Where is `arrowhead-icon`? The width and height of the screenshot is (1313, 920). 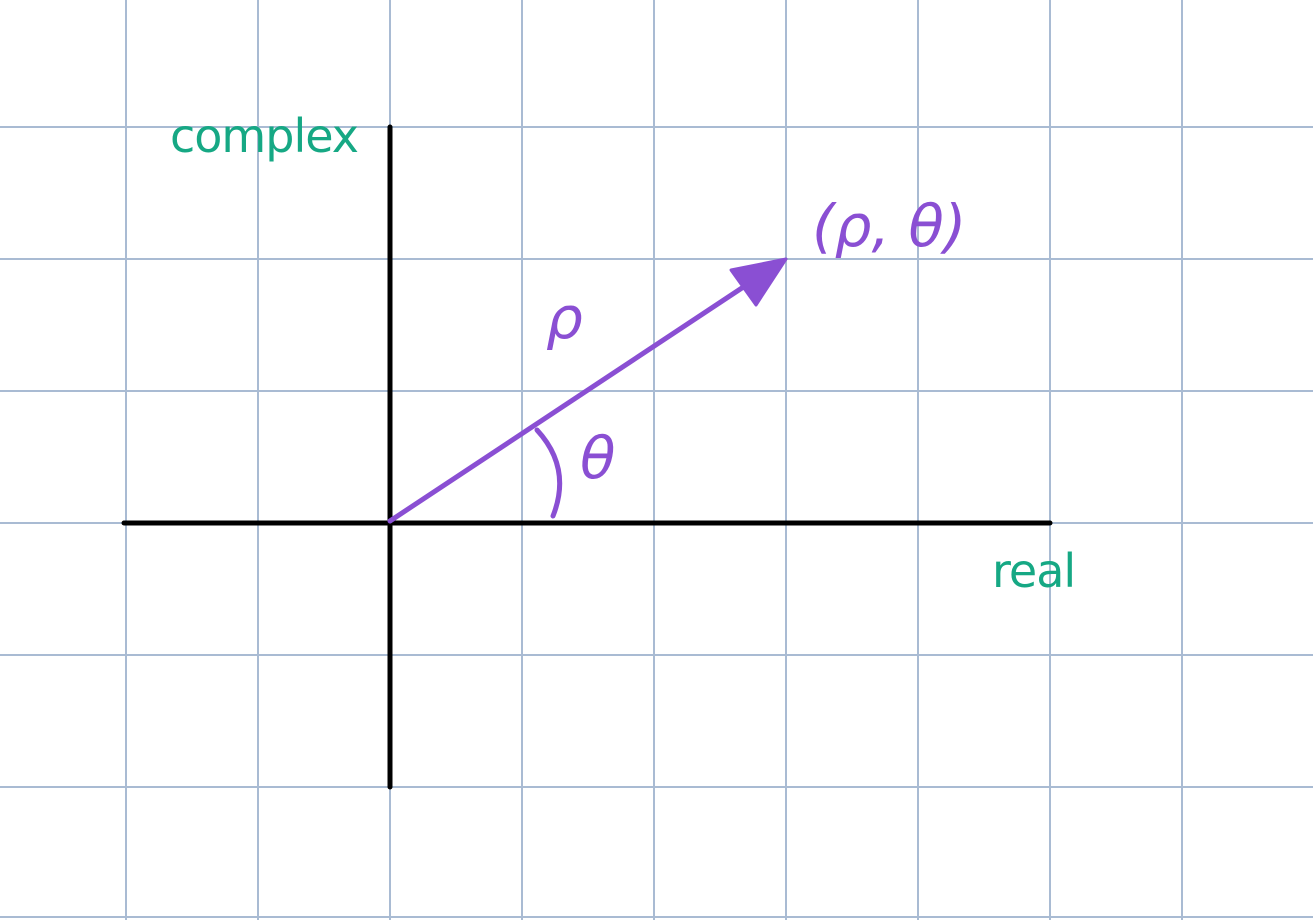
arrowhead-icon is located at coordinates (758, 282).